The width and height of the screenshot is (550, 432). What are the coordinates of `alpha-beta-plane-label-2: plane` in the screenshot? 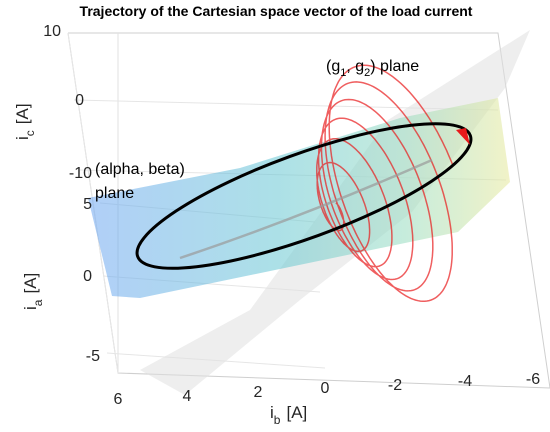 It's located at (114, 193).